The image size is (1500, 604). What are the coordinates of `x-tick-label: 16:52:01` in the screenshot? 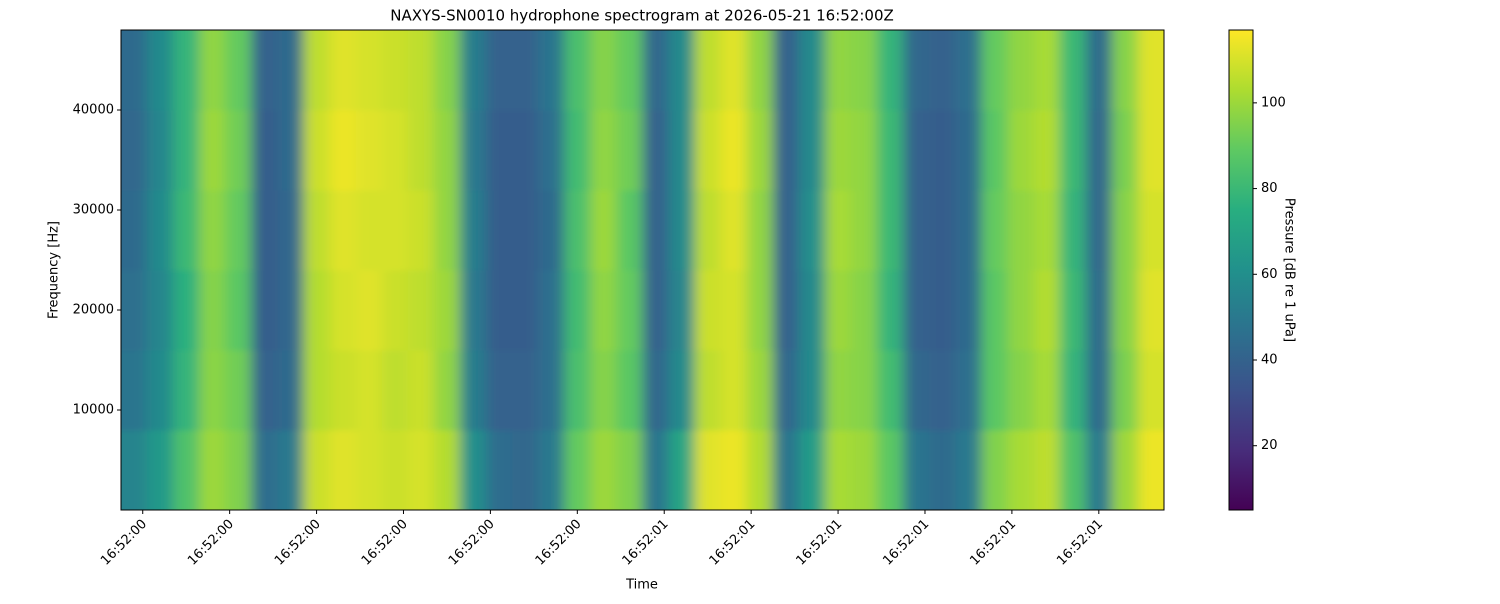 It's located at (906, 543).